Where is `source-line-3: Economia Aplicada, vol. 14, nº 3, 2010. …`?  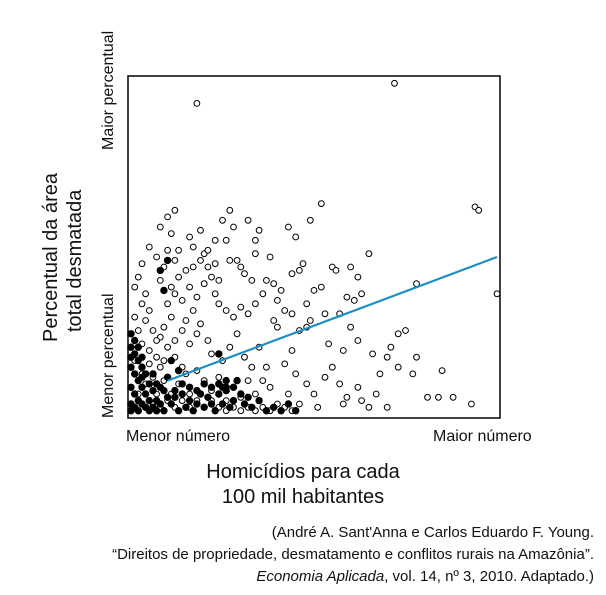 source-line-3: Economia Aplicada, vol. 14, nº 3, 2010. … is located at coordinates (353, 577).